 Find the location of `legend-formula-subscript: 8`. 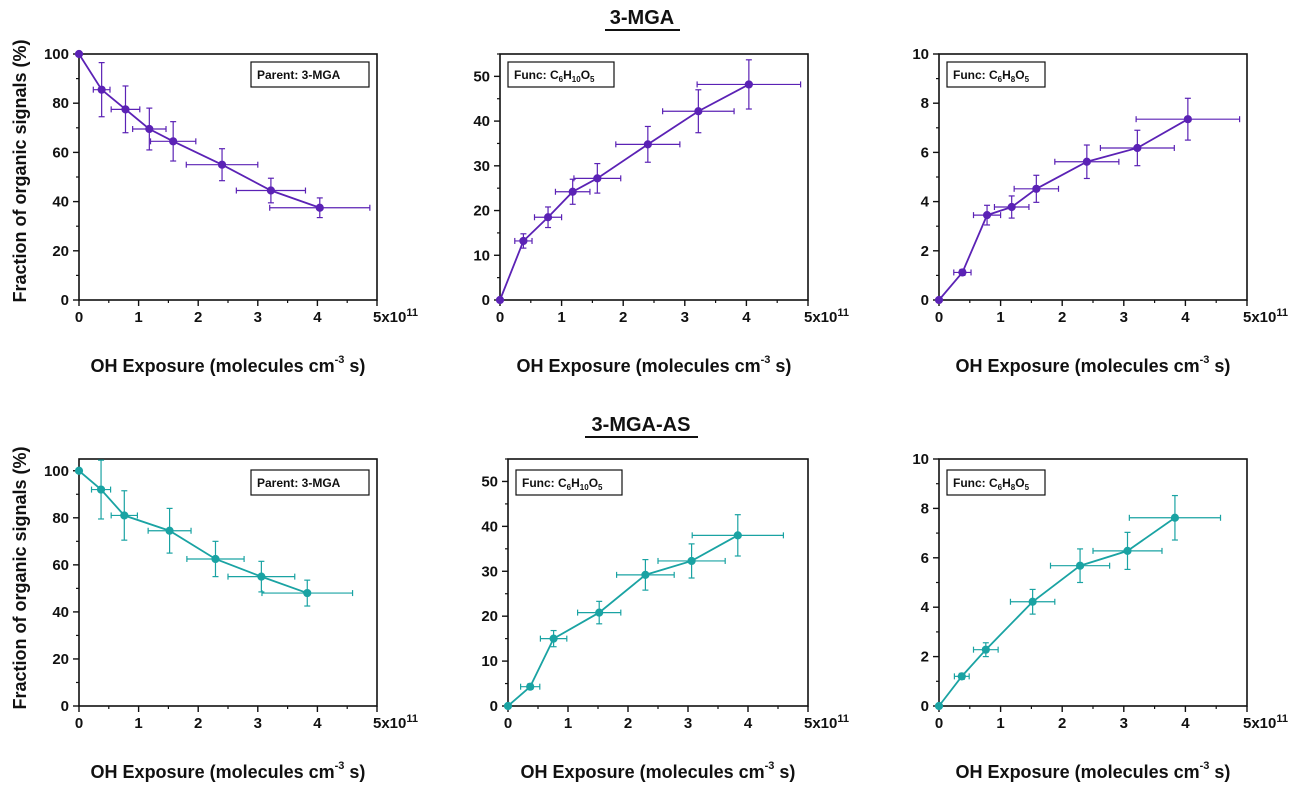

legend-formula-subscript: 8 is located at coordinates (1013, 487).